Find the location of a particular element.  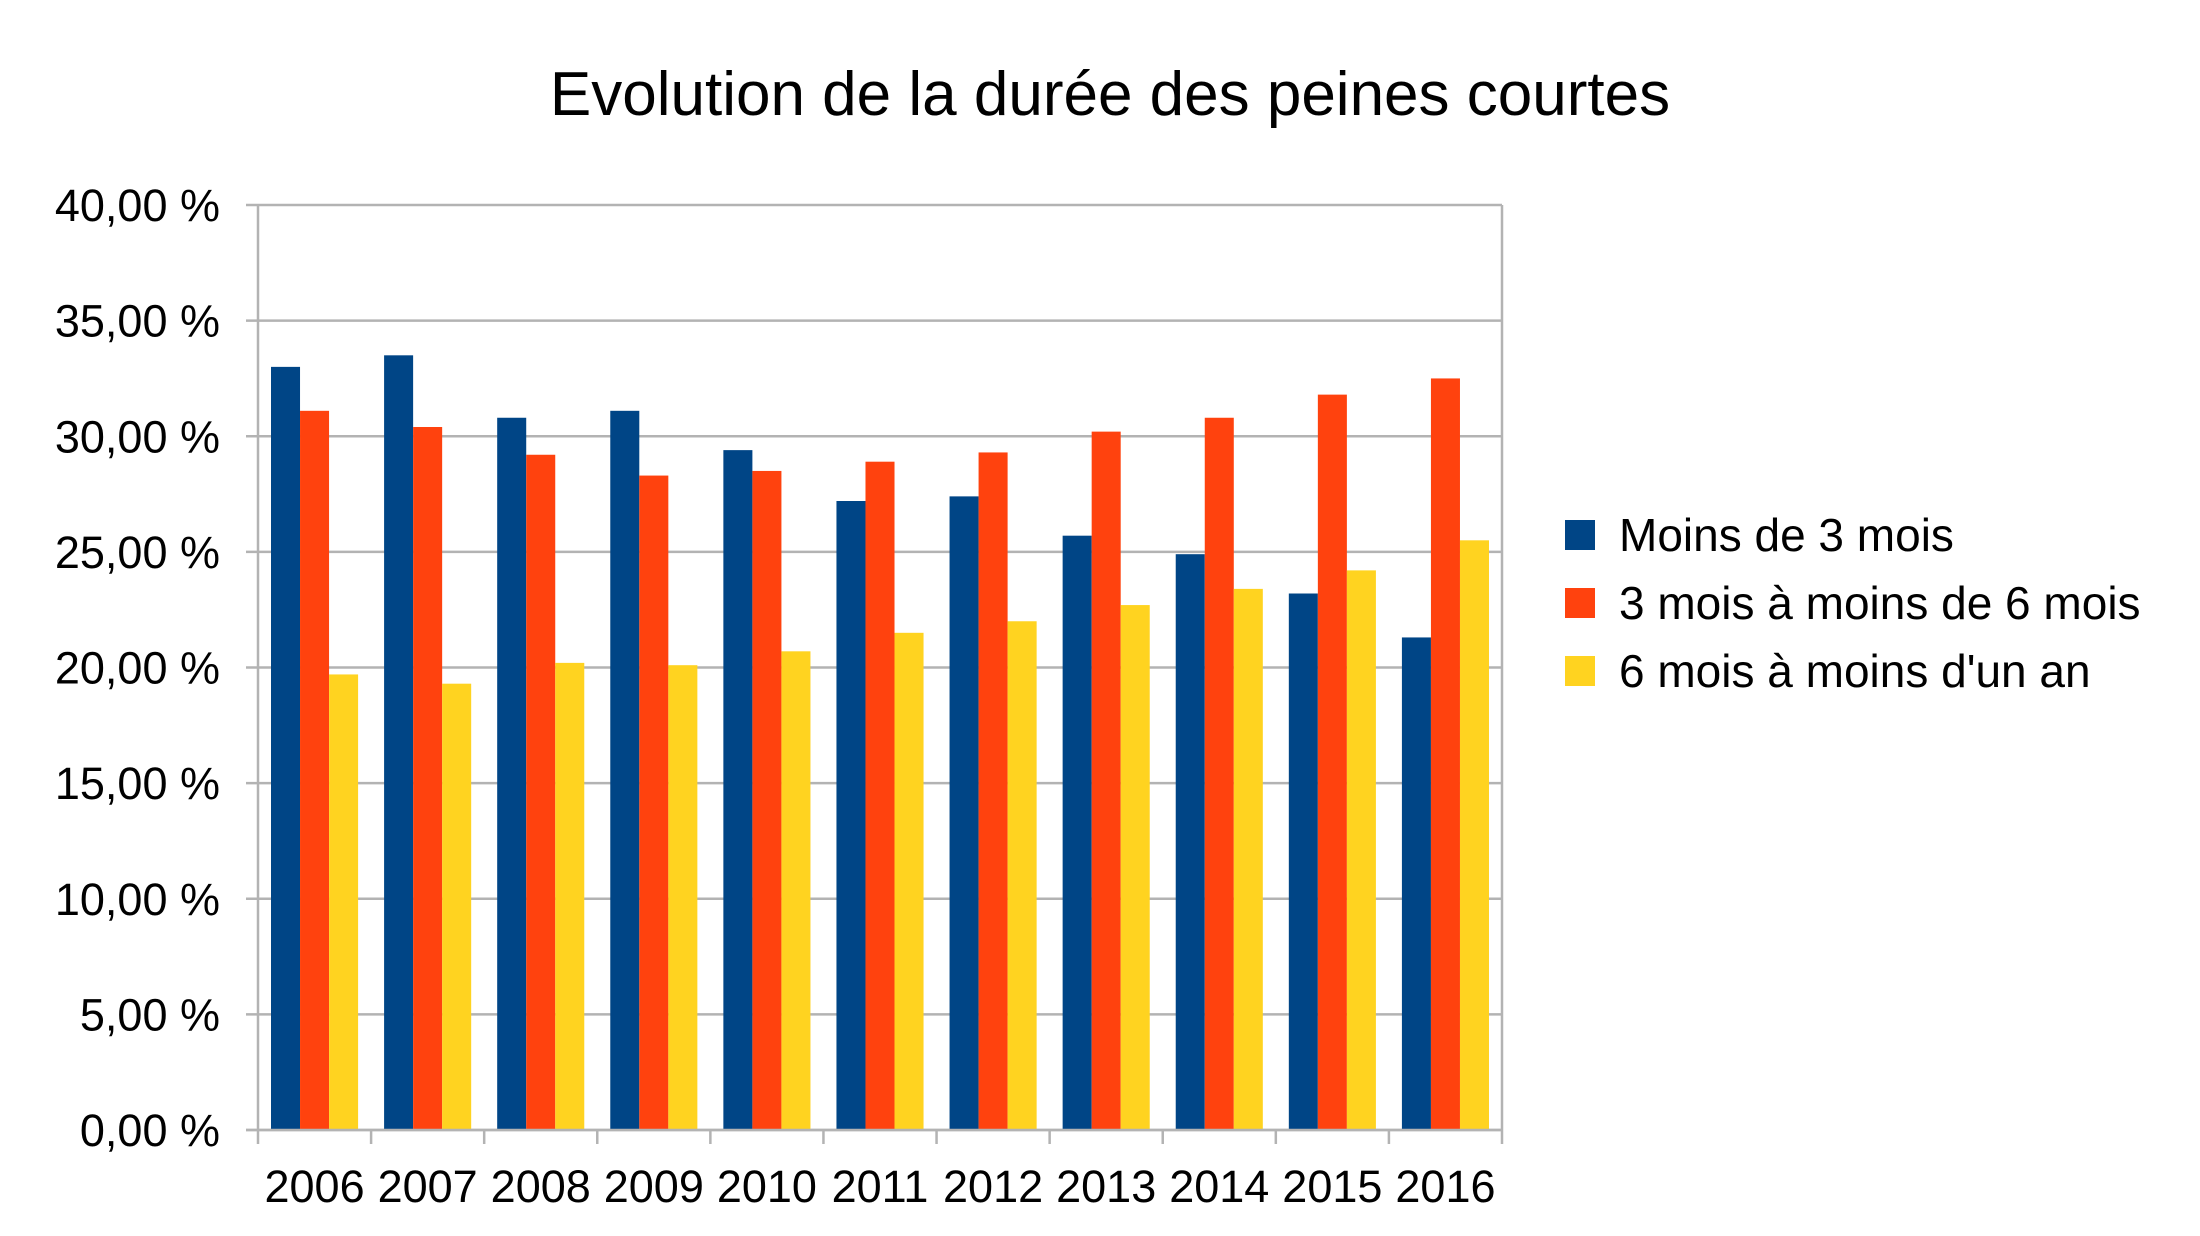

x-tick-label: 2006 is located at coordinates (314, 1186).